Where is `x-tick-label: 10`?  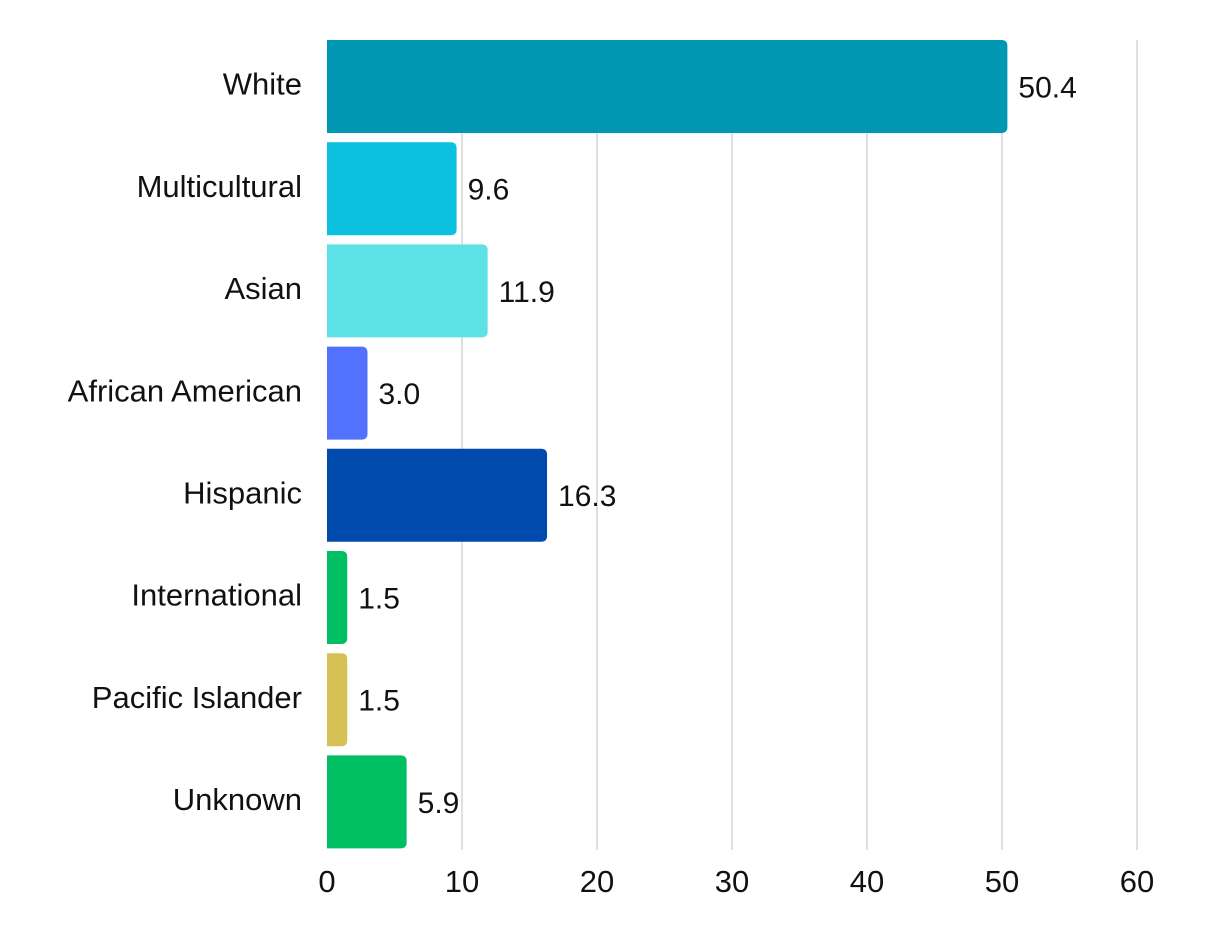 x-tick-label: 10 is located at coordinates (462, 881).